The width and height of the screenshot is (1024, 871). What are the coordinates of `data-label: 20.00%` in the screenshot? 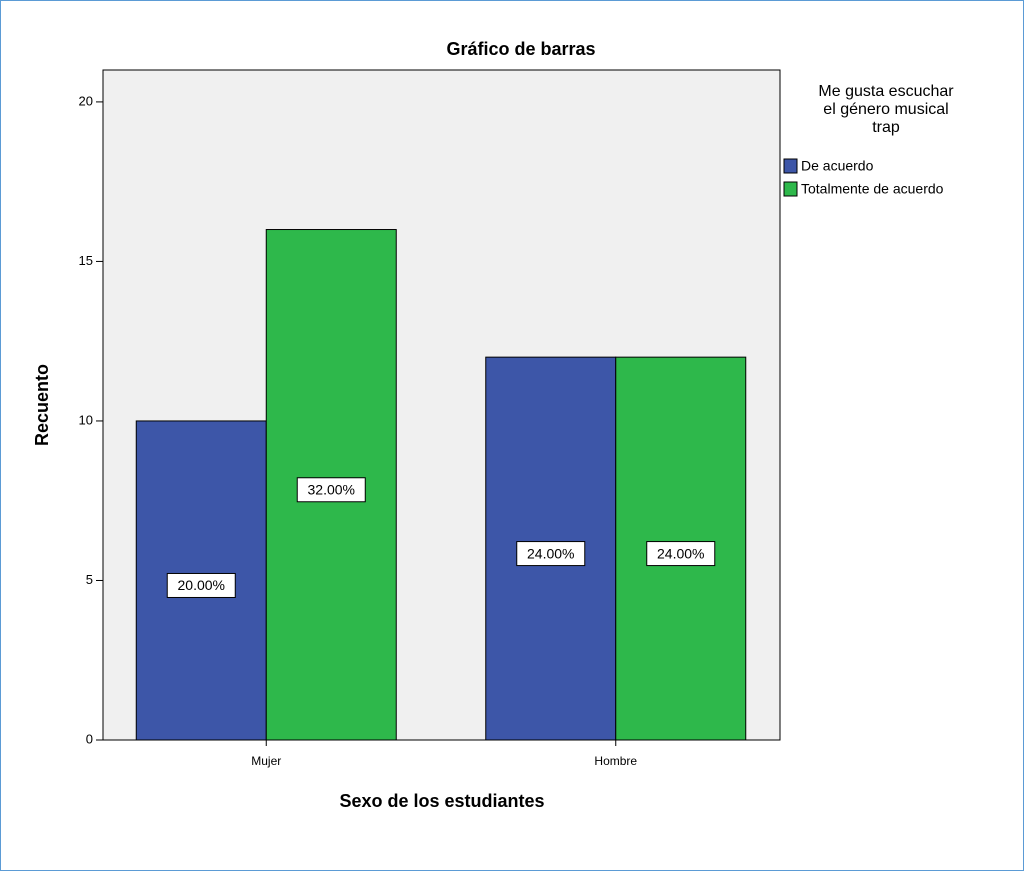 It's located at (201, 585).